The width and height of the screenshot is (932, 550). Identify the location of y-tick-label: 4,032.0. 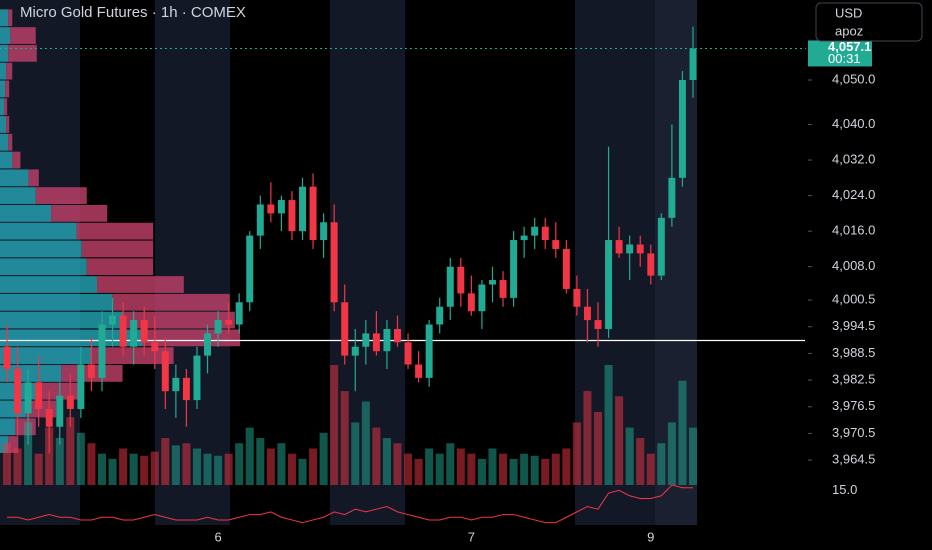
(853, 158).